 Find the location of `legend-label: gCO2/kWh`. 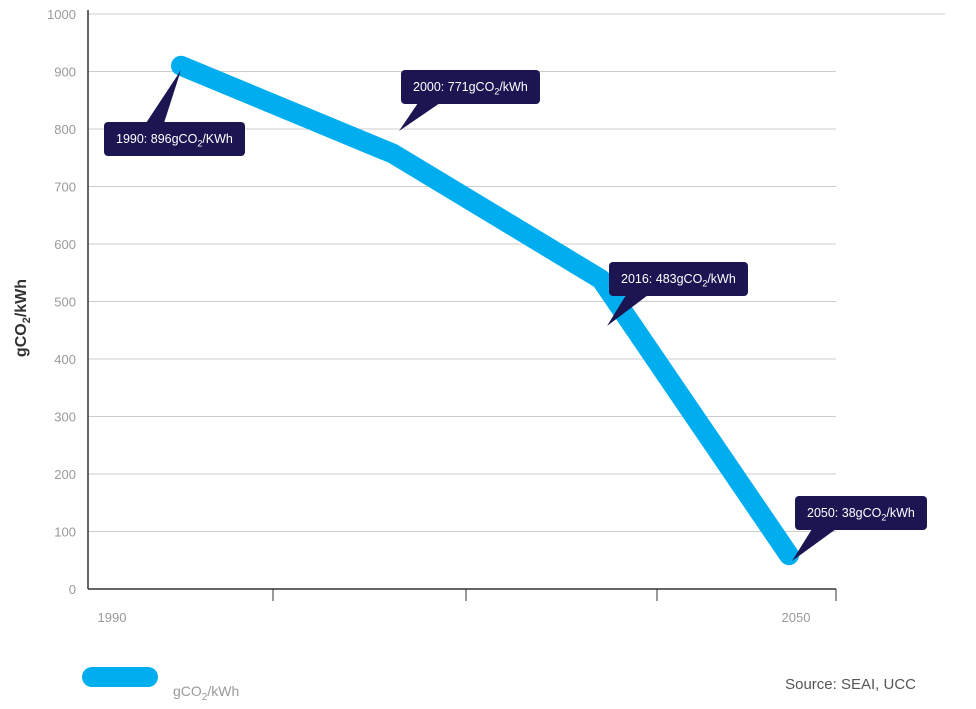

legend-label: gCO2/kWh is located at coordinates (206, 693).